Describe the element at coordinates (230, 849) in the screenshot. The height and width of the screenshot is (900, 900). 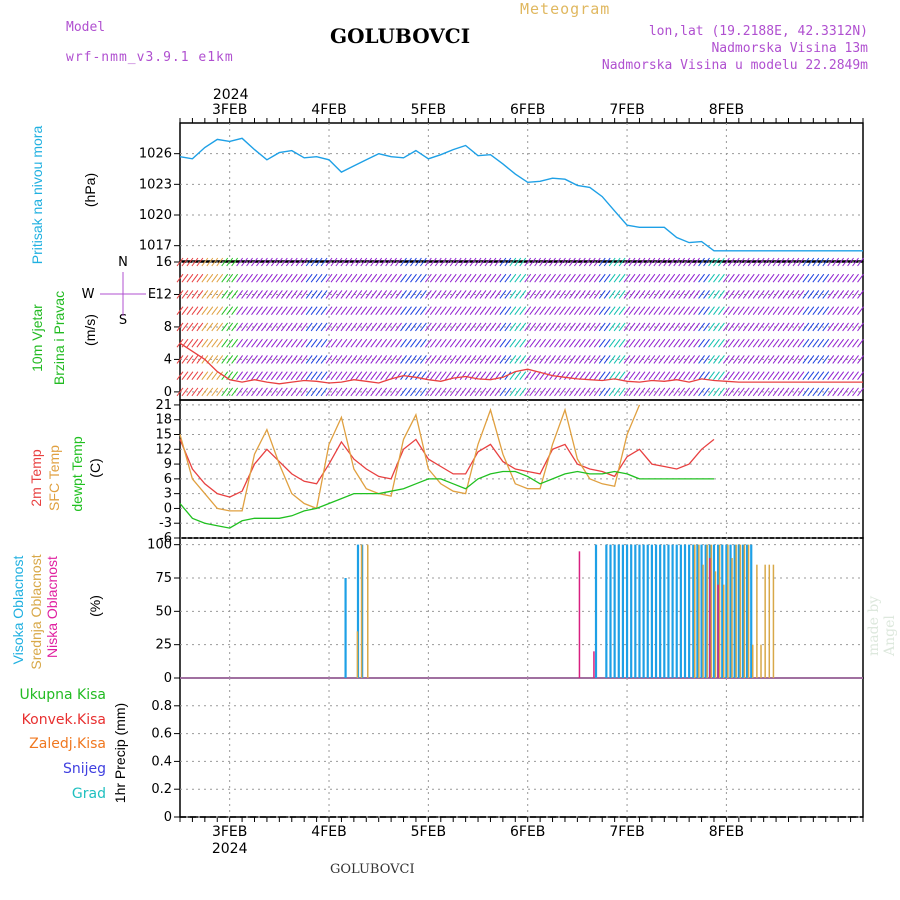
I see `bottom-year-label: 2024` at that location.